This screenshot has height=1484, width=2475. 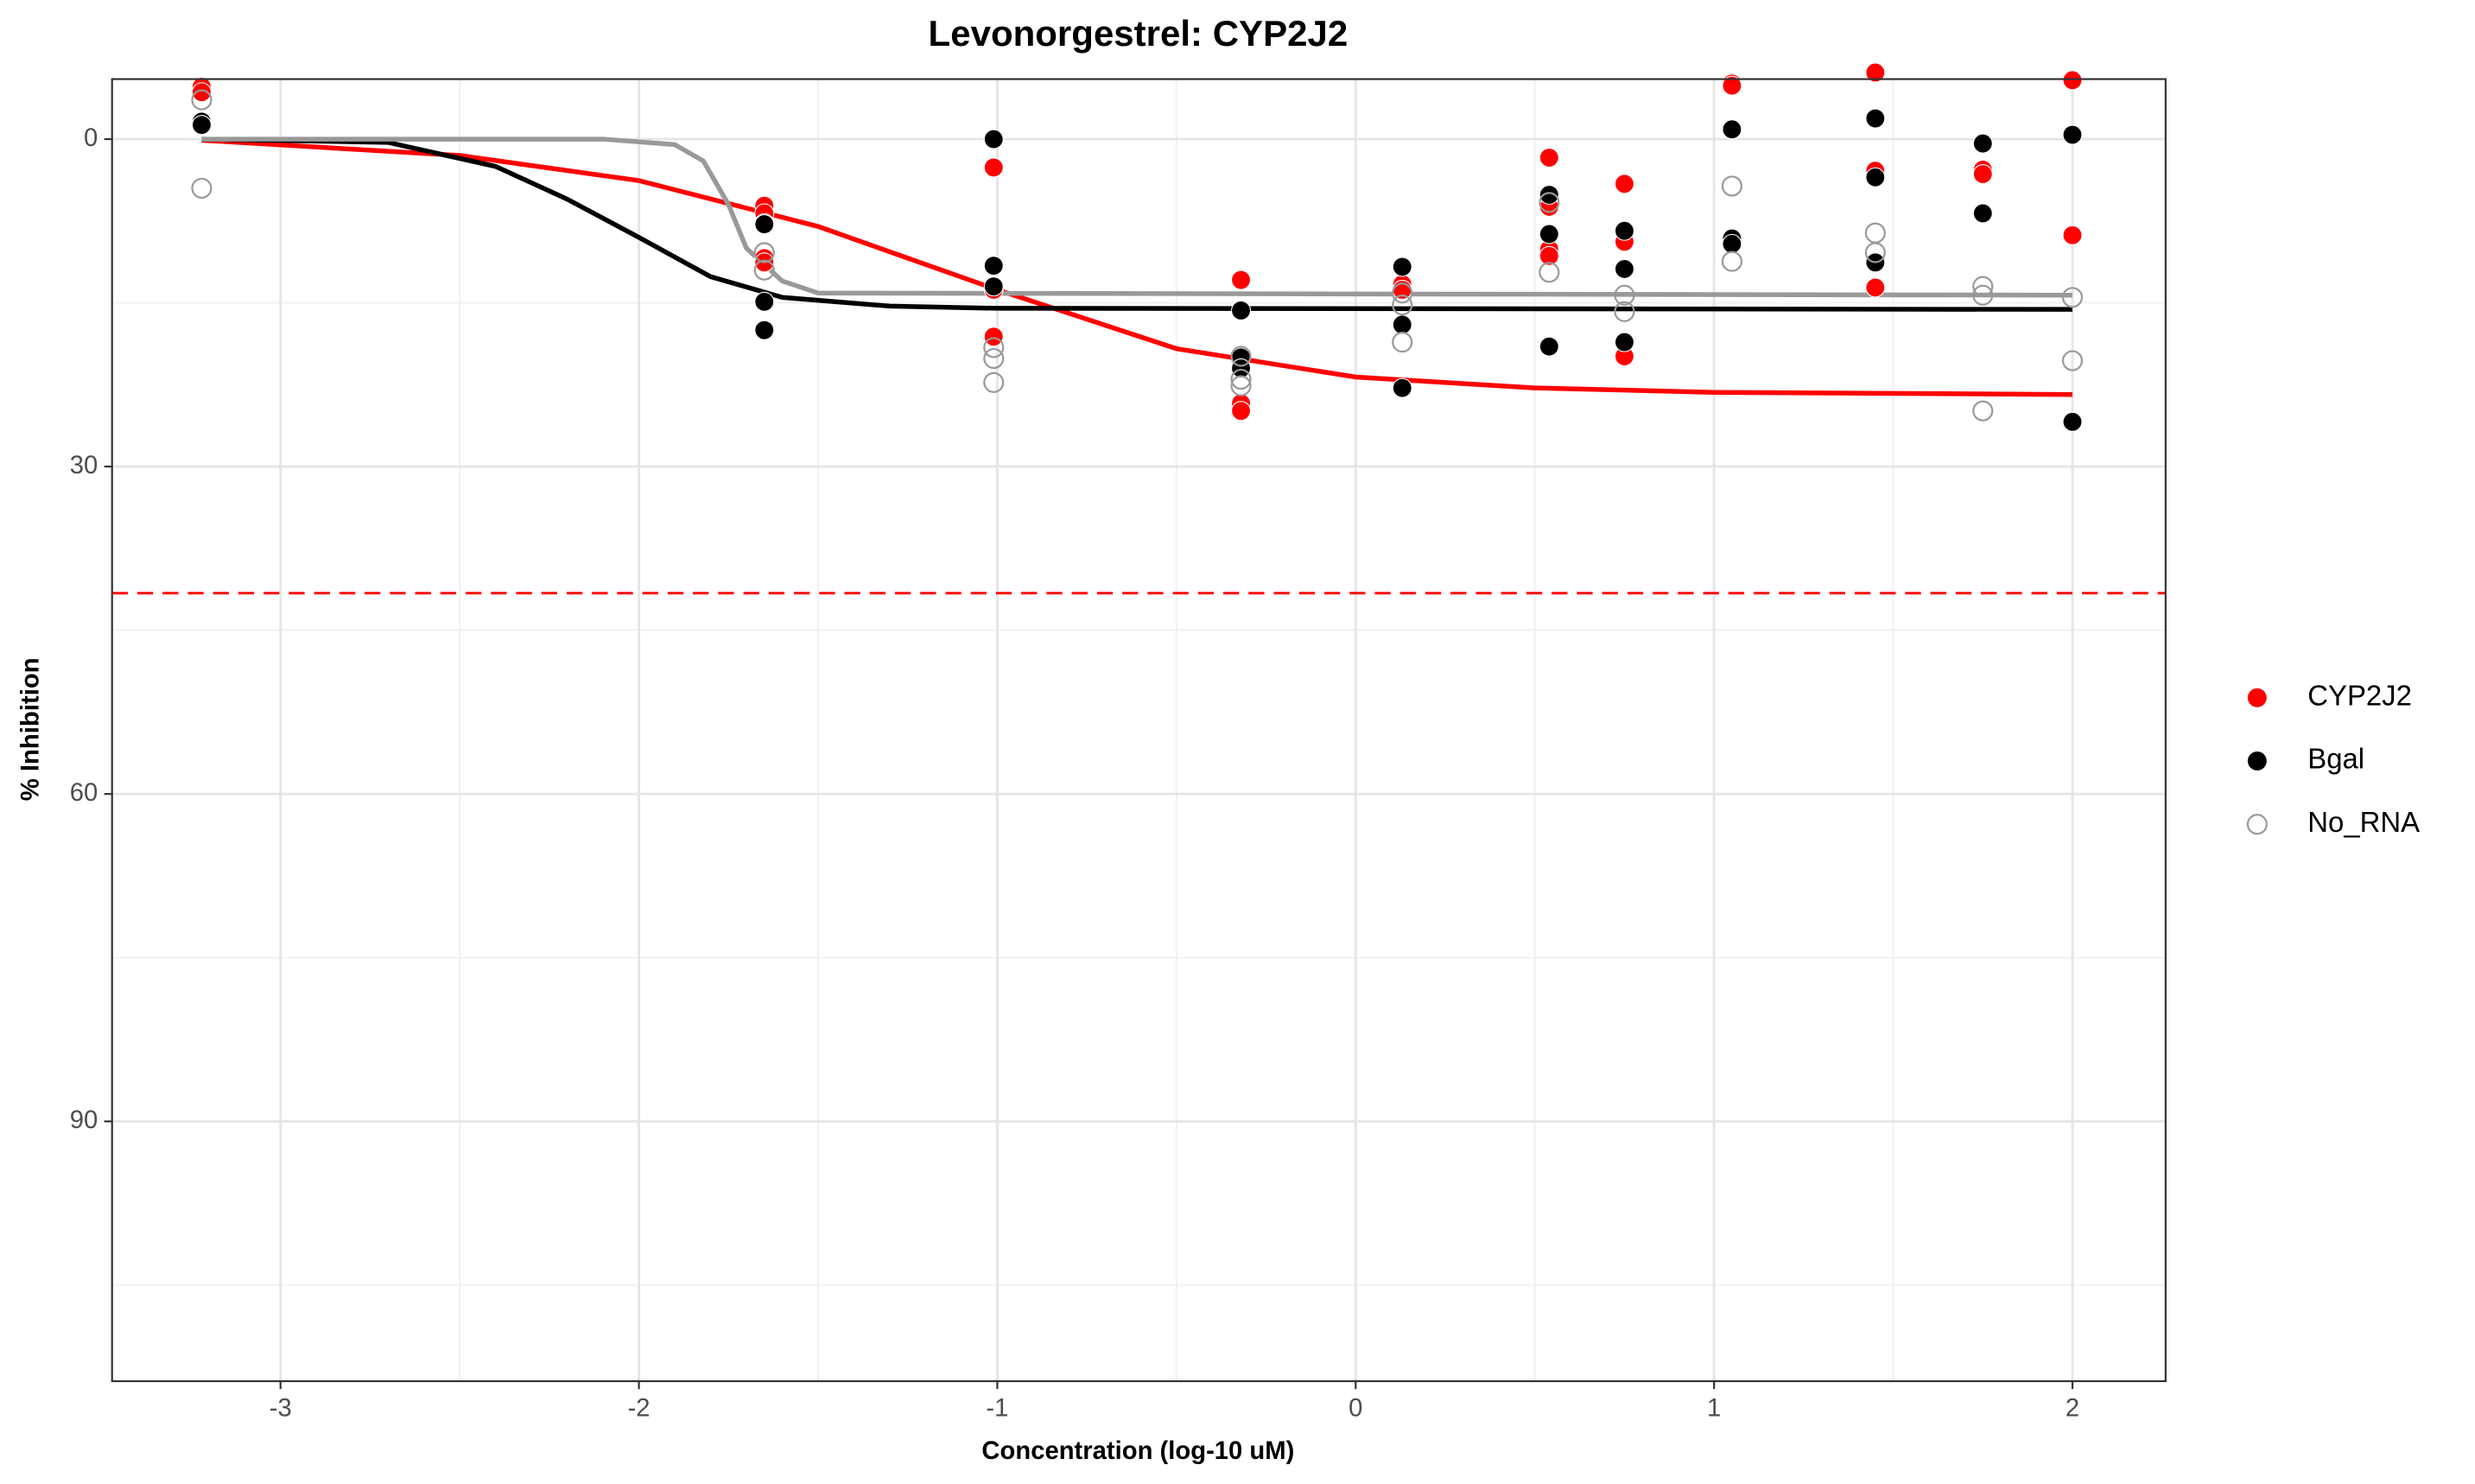 What do you see at coordinates (2335, 759) in the screenshot?
I see `legend-label: Bgal` at bounding box center [2335, 759].